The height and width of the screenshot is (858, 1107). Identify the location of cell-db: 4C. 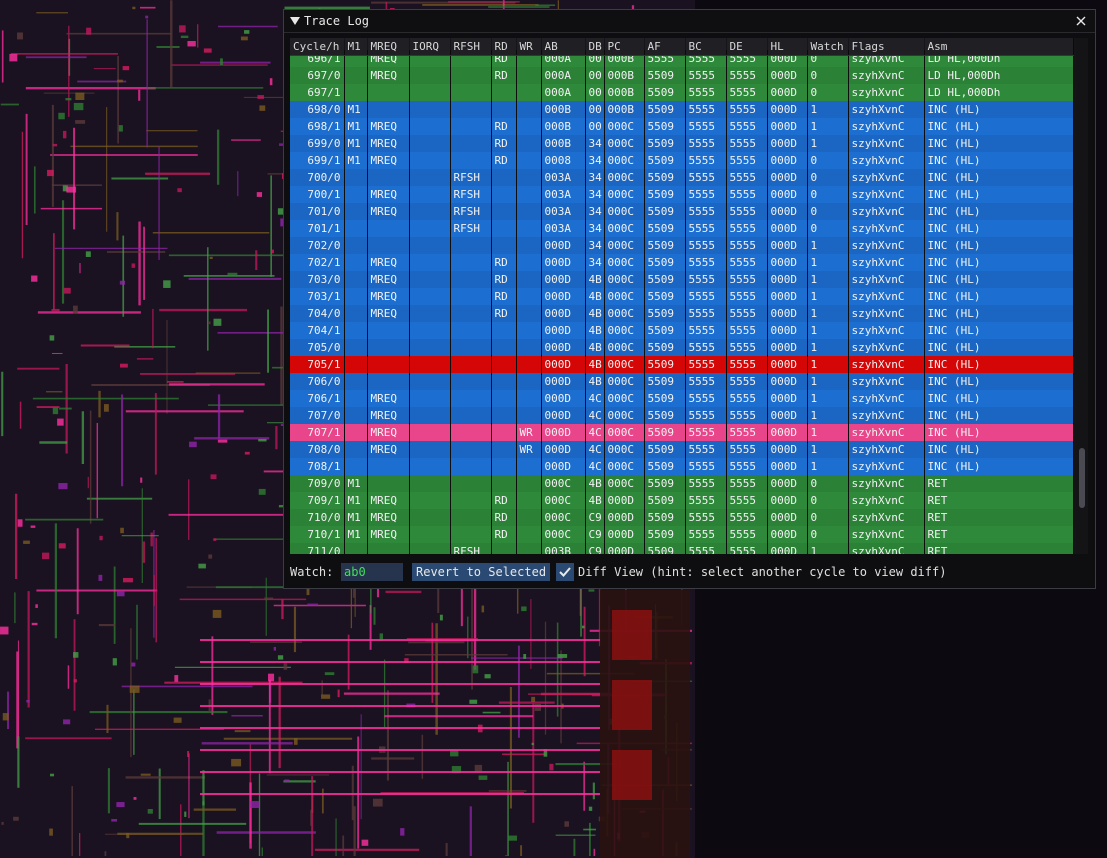
(595, 432).